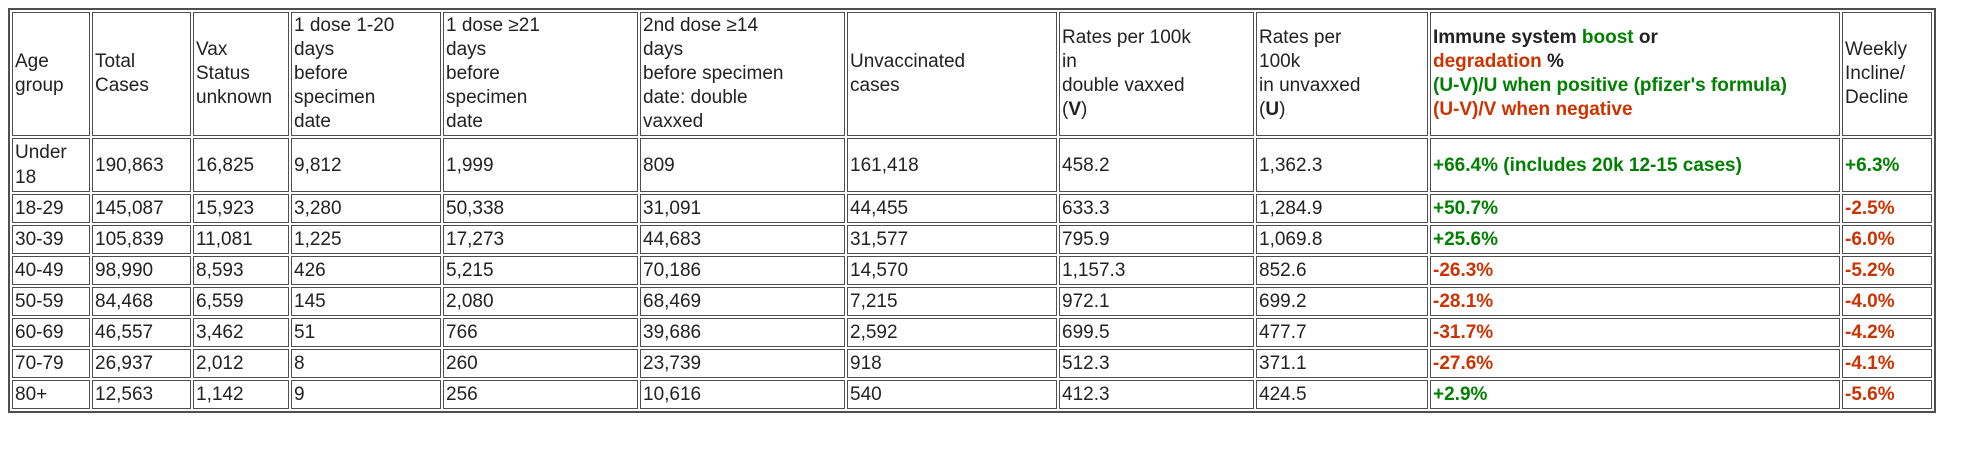 This screenshot has width=1988, height=466. What do you see at coordinates (540, 363) in the screenshot?
I see `cell-one-dose-ge-21-days: 260` at bounding box center [540, 363].